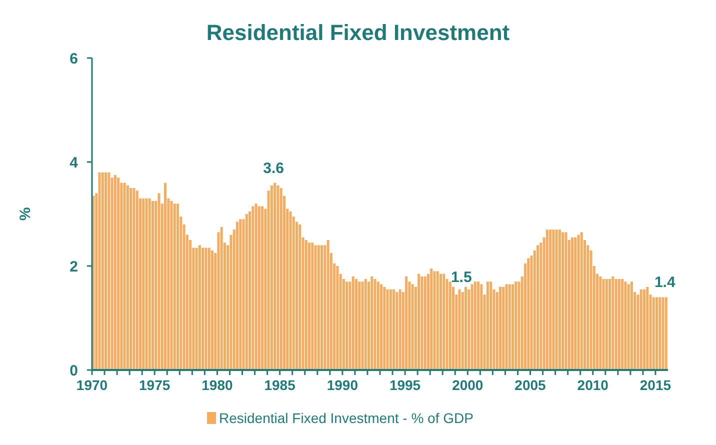 This screenshot has width=716, height=445. What do you see at coordinates (154, 385) in the screenshot?
I see `x-tick-label: 1975` at bounding box center [154, 385].